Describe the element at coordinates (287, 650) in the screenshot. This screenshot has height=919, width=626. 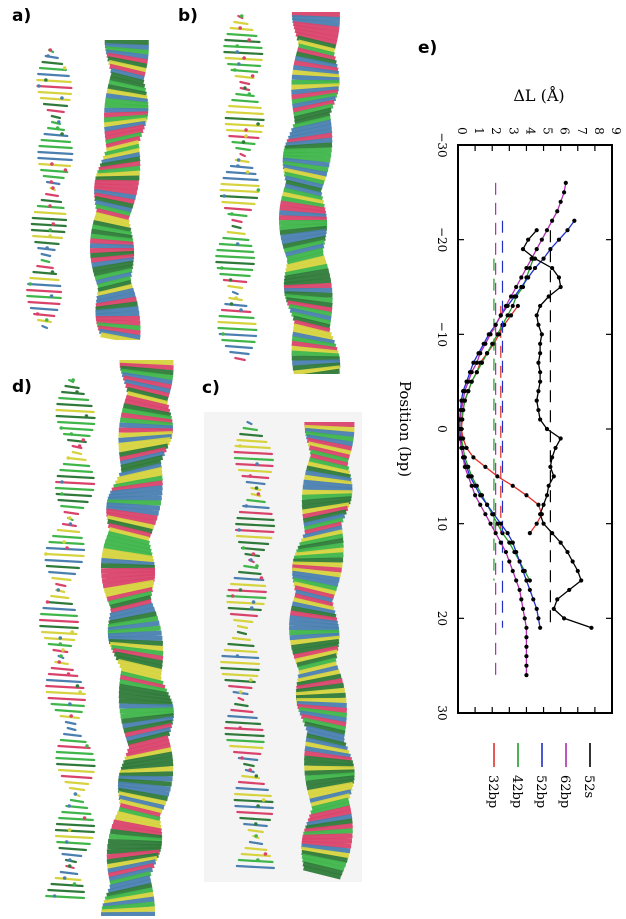
I see `dna-render-c` at that location.